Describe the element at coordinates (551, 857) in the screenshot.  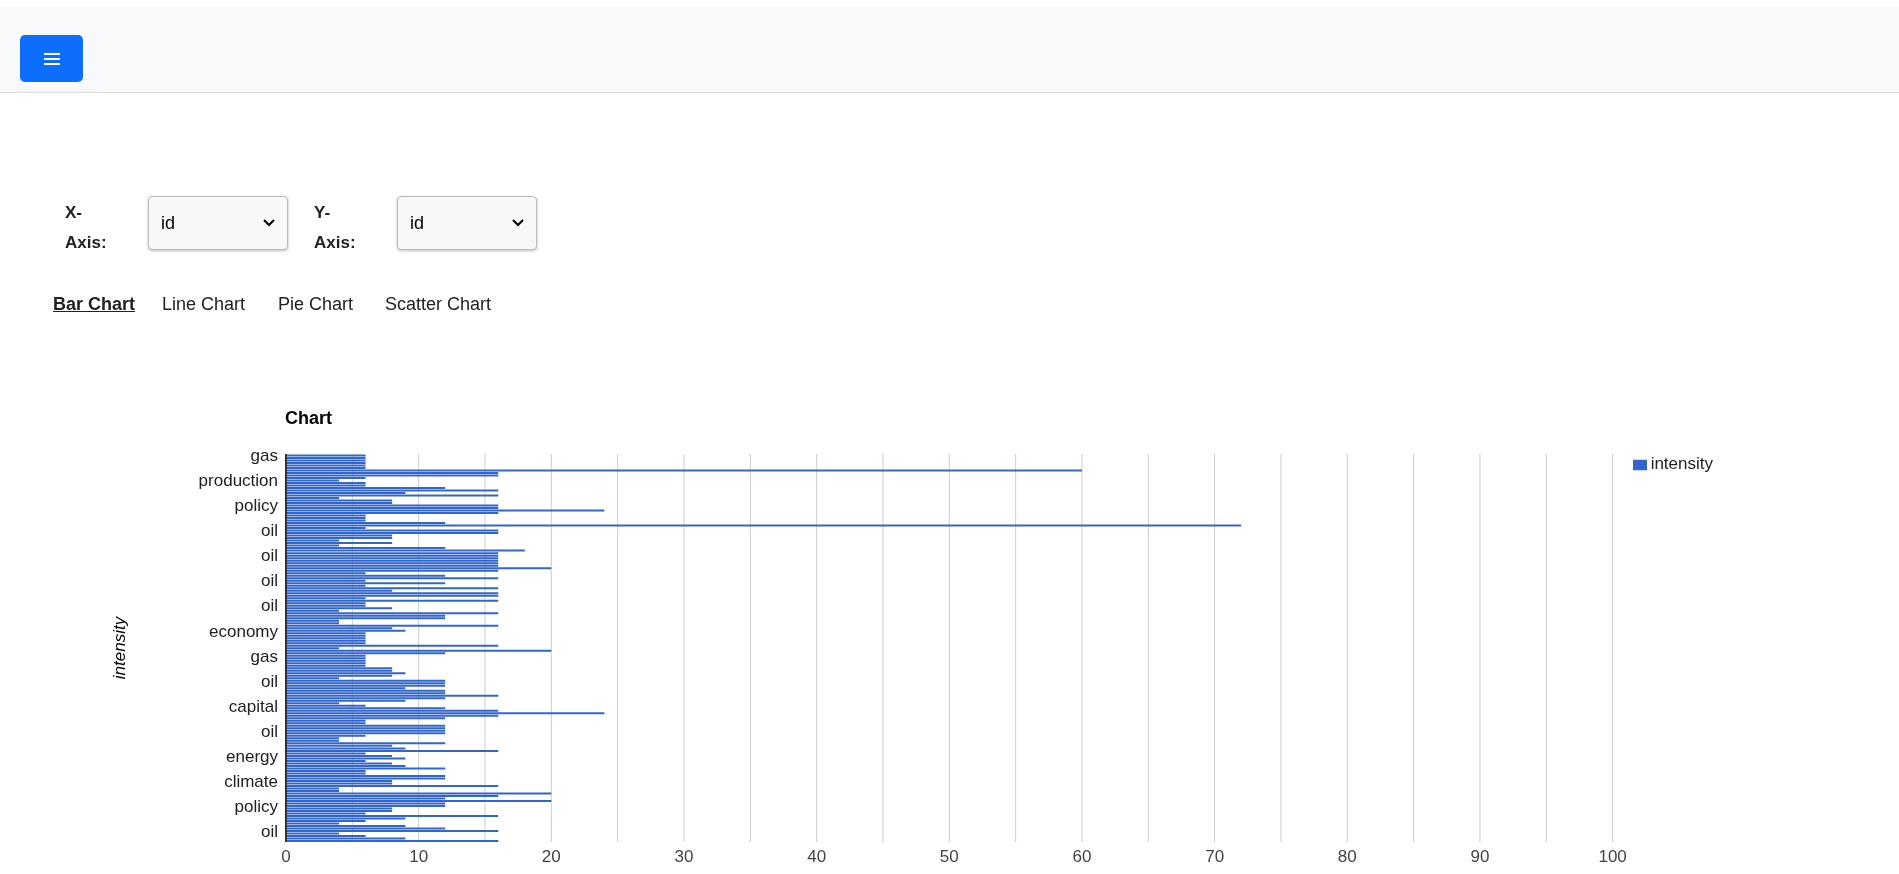
I see `x-tick-label: 20` at that location.